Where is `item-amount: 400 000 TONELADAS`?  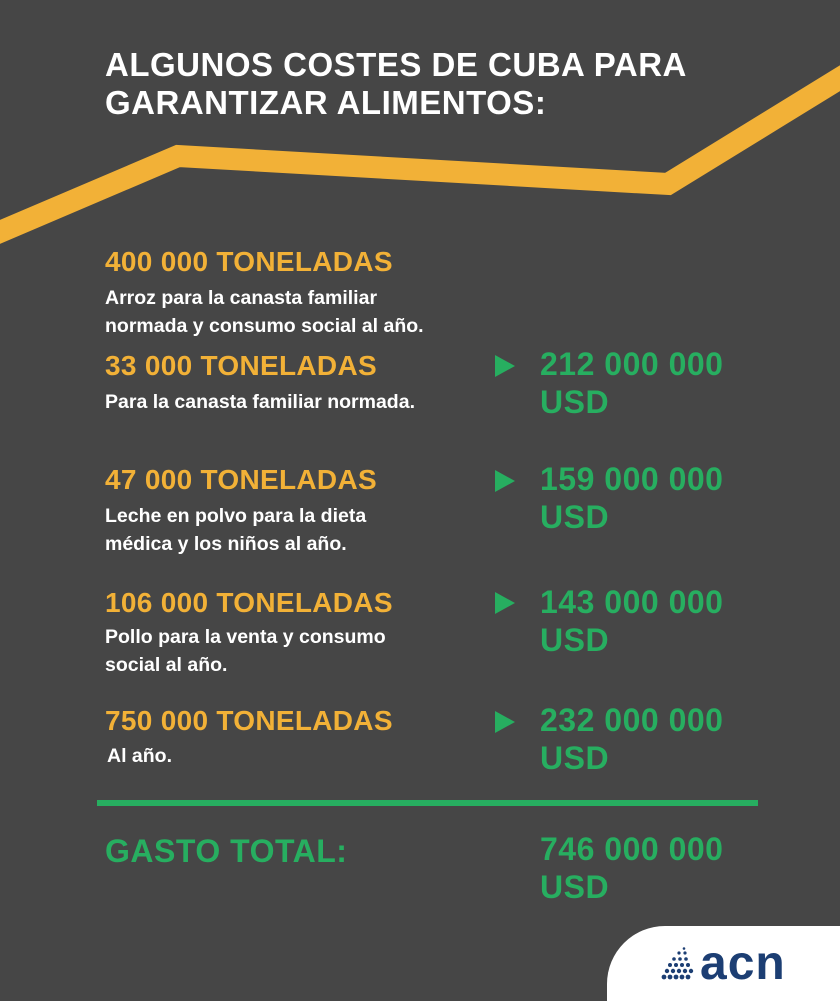
item-amount: 400 000 TONELADAS is located at coordinates (249, 261).